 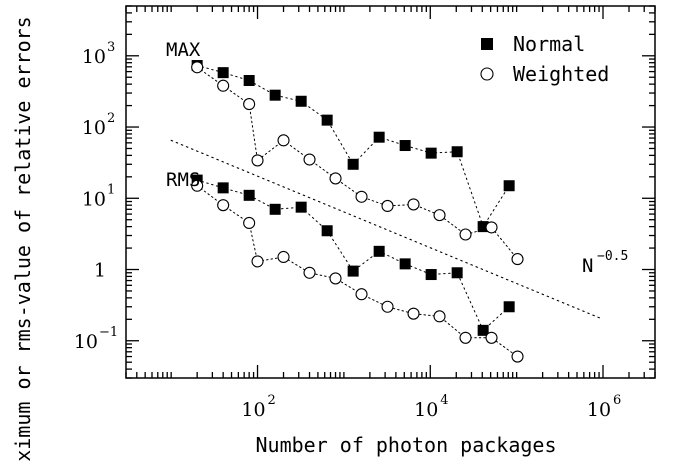 I want to click on legend-marker-weighted, so click(x=487, y=74).